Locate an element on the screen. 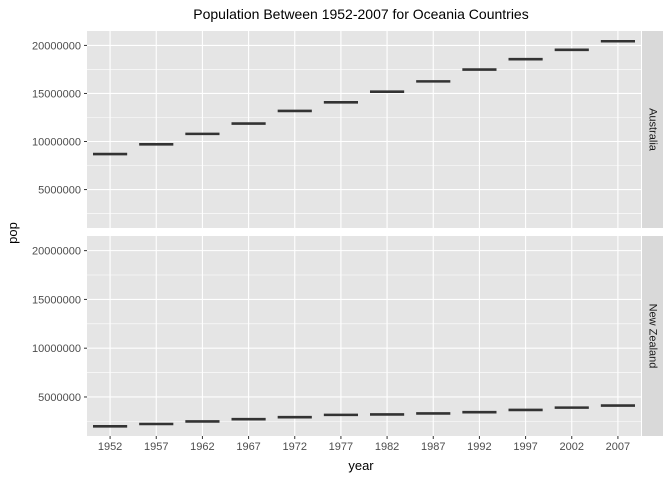 The image size is (672, 480). x-axis-title: year is located at coordinates (361, 465).